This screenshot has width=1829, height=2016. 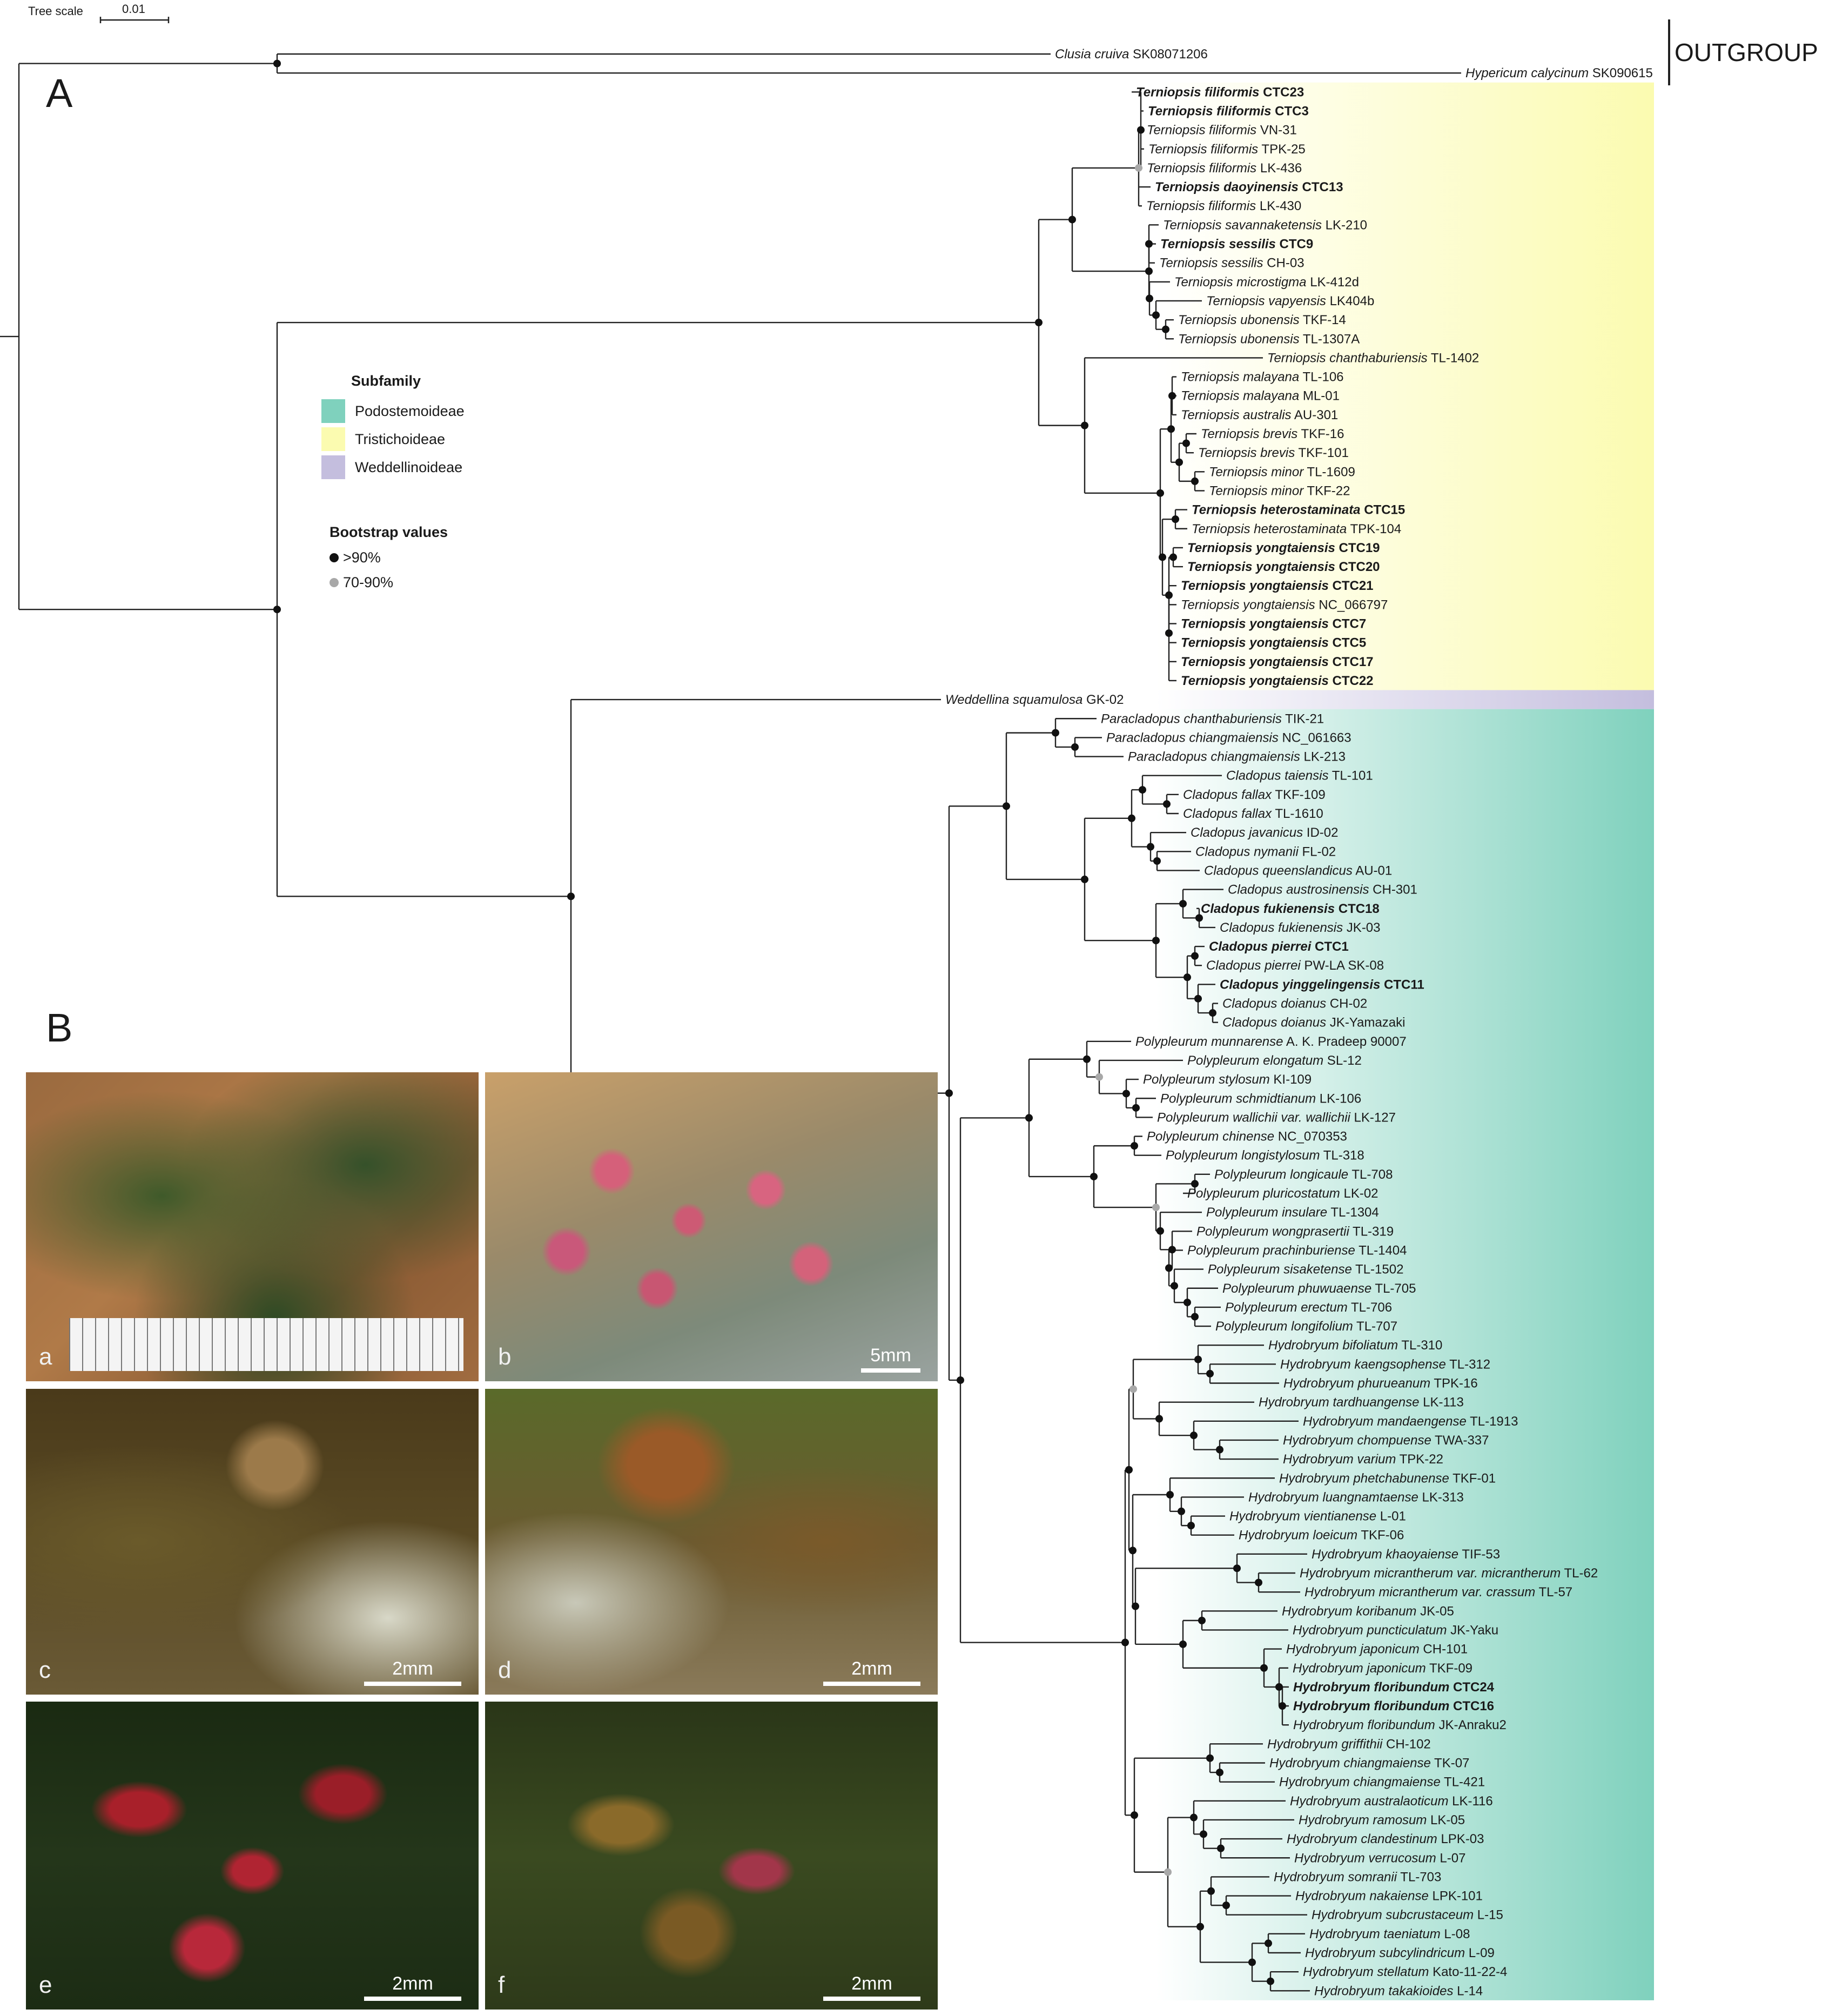 What do you see at coordinates (1471, 1706) in the screenshot?
I see `tip-voucher: CTC16` at bounding box center [1471, 1706].